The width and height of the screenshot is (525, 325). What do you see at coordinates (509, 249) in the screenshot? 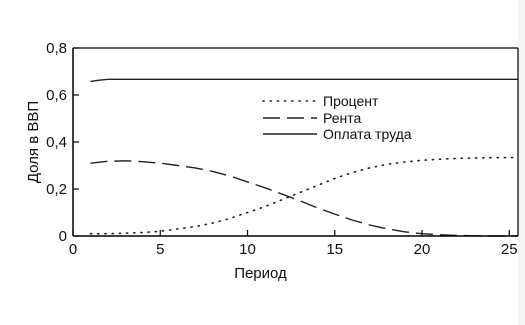
I see `x-tick-label: 25` at bounding box center [509, 249].